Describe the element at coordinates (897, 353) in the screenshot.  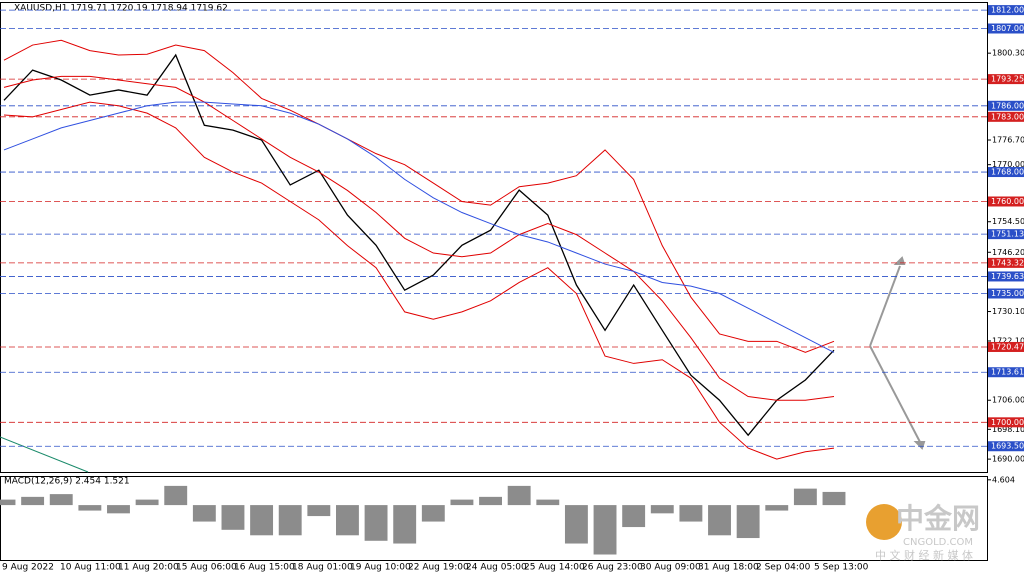
I see `forecast-arrows` at that location.